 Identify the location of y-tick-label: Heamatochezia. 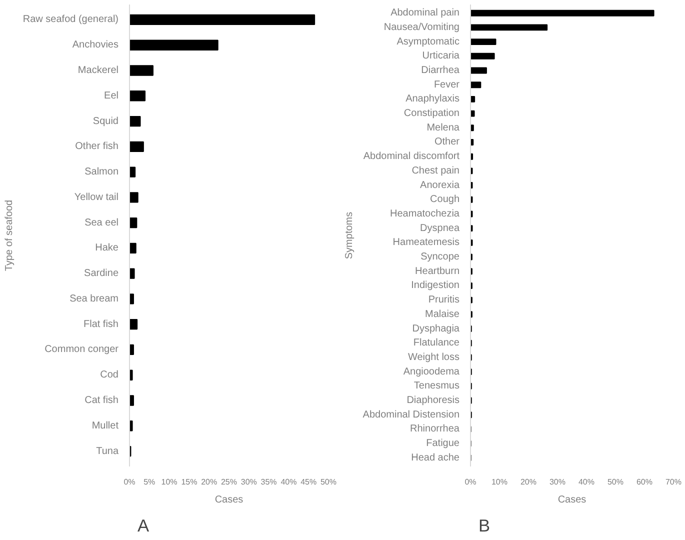
(425, 214).